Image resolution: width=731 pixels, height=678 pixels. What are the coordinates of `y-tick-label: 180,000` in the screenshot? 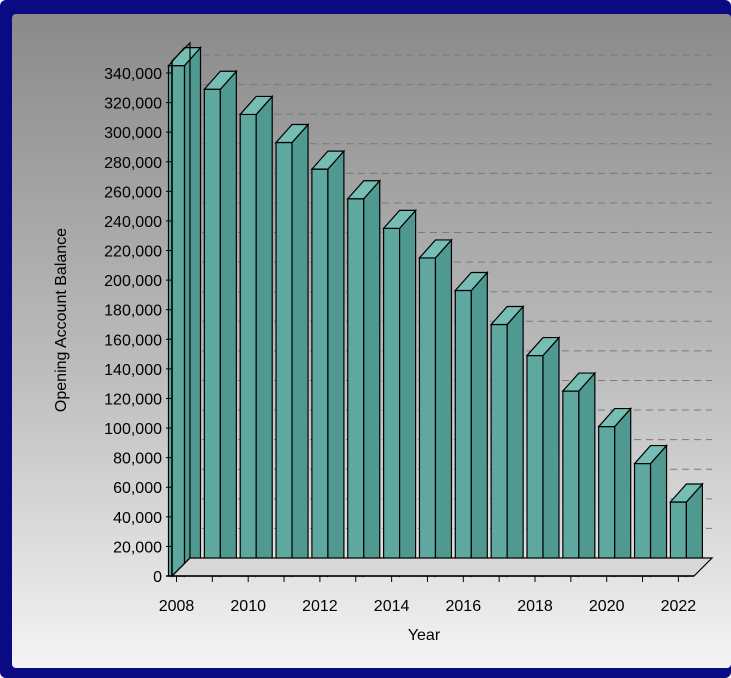 It's located at (133, 311).